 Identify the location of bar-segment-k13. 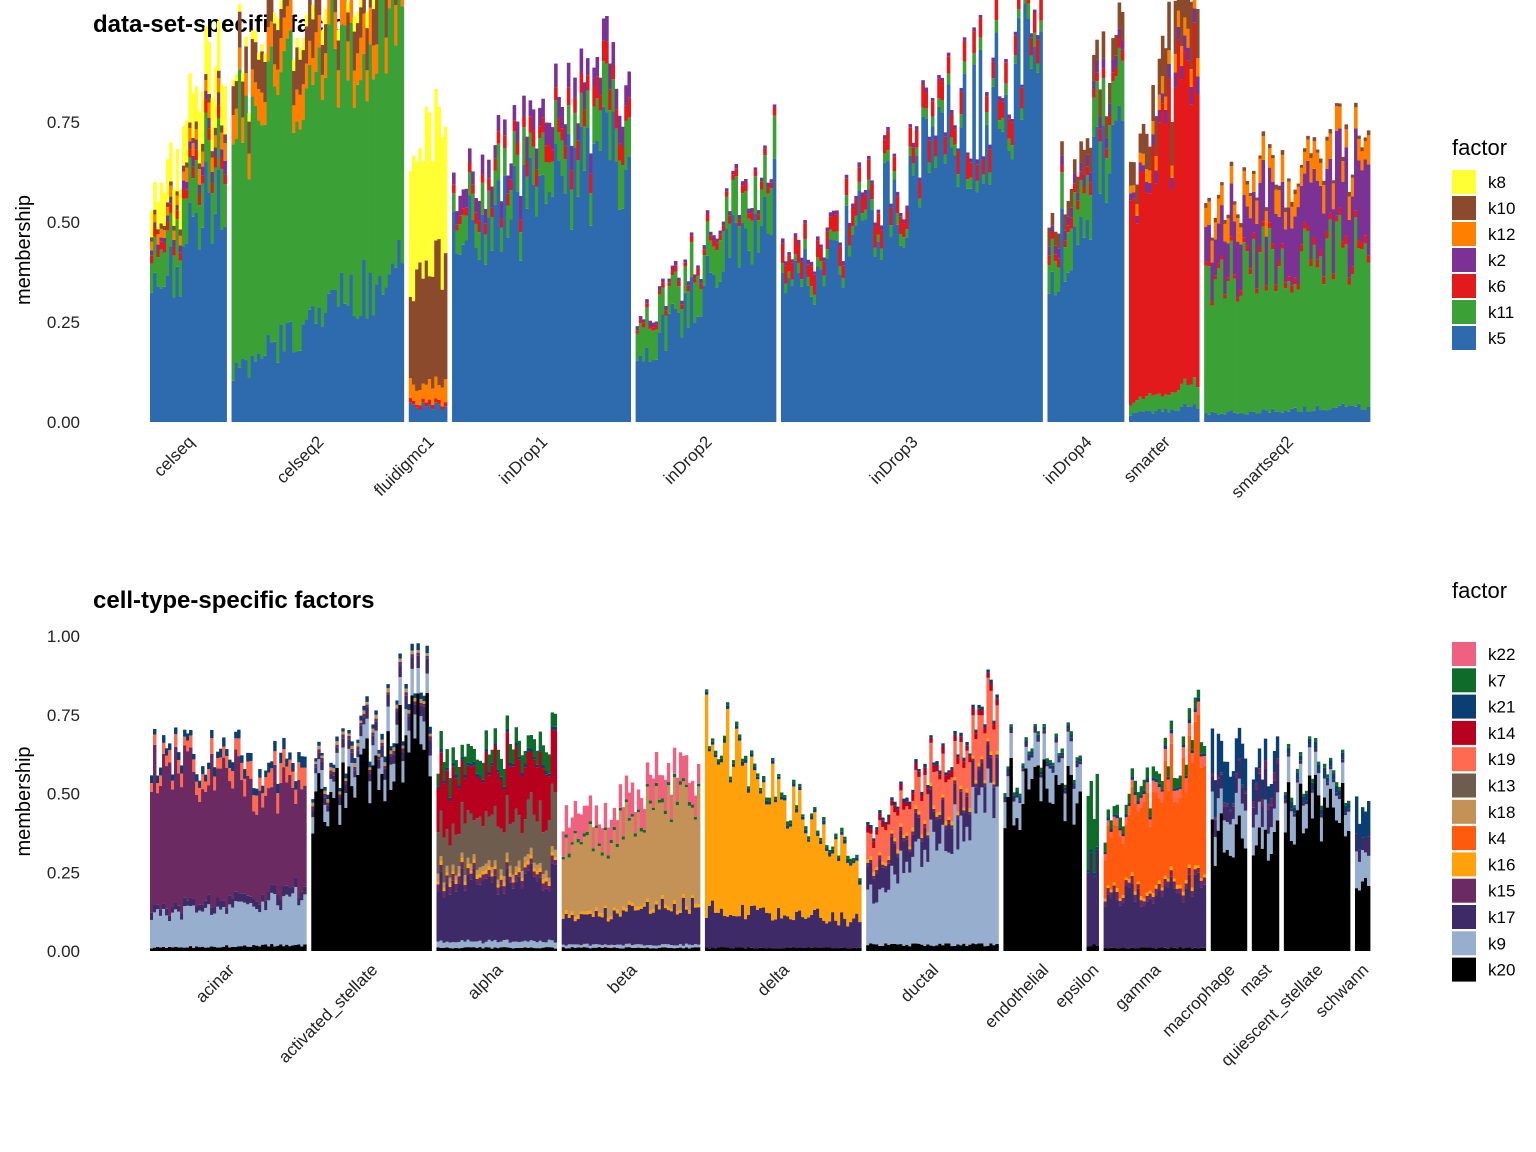
(504, 854).